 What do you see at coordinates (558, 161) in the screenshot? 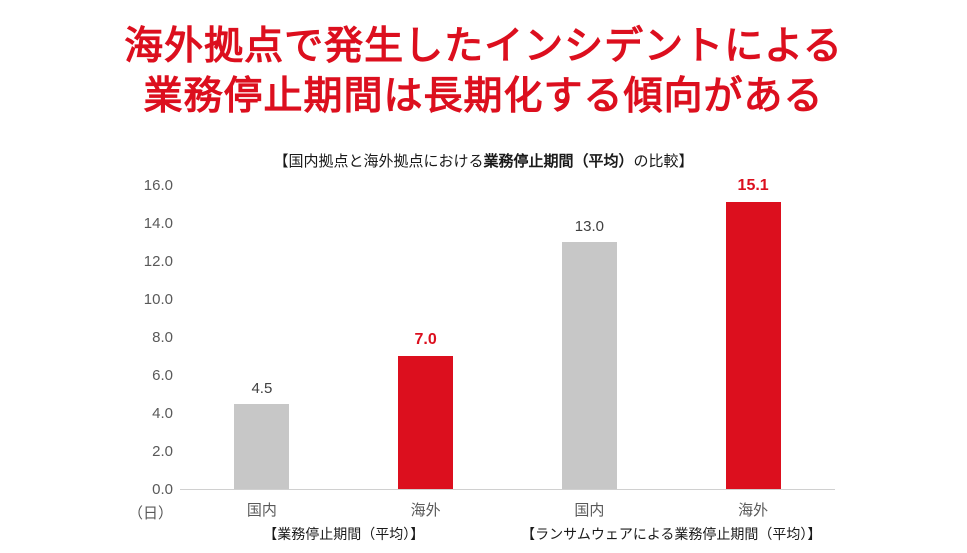
I see `chart-subtitle-bold: 業務停止期間（平均）` at bounding box center [558, 161].